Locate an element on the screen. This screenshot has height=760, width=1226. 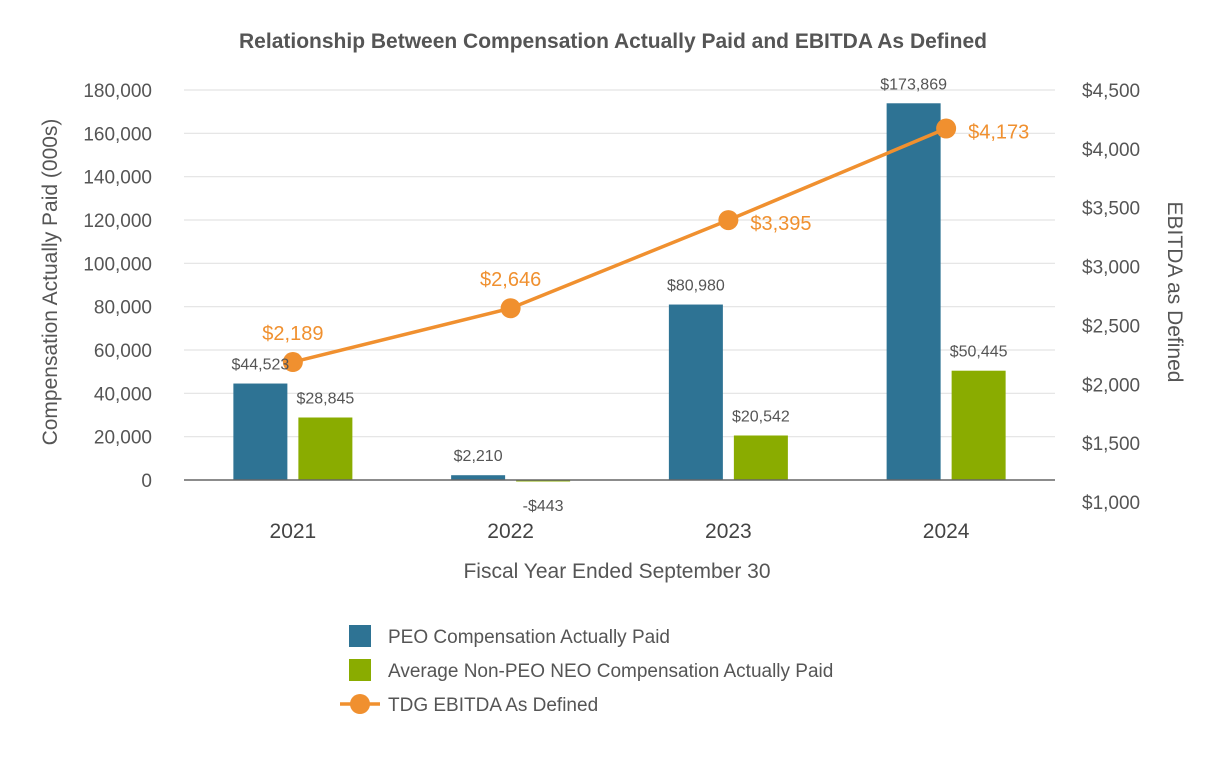
y-tick-label: 140,000 is located at coordinates (117, 178).